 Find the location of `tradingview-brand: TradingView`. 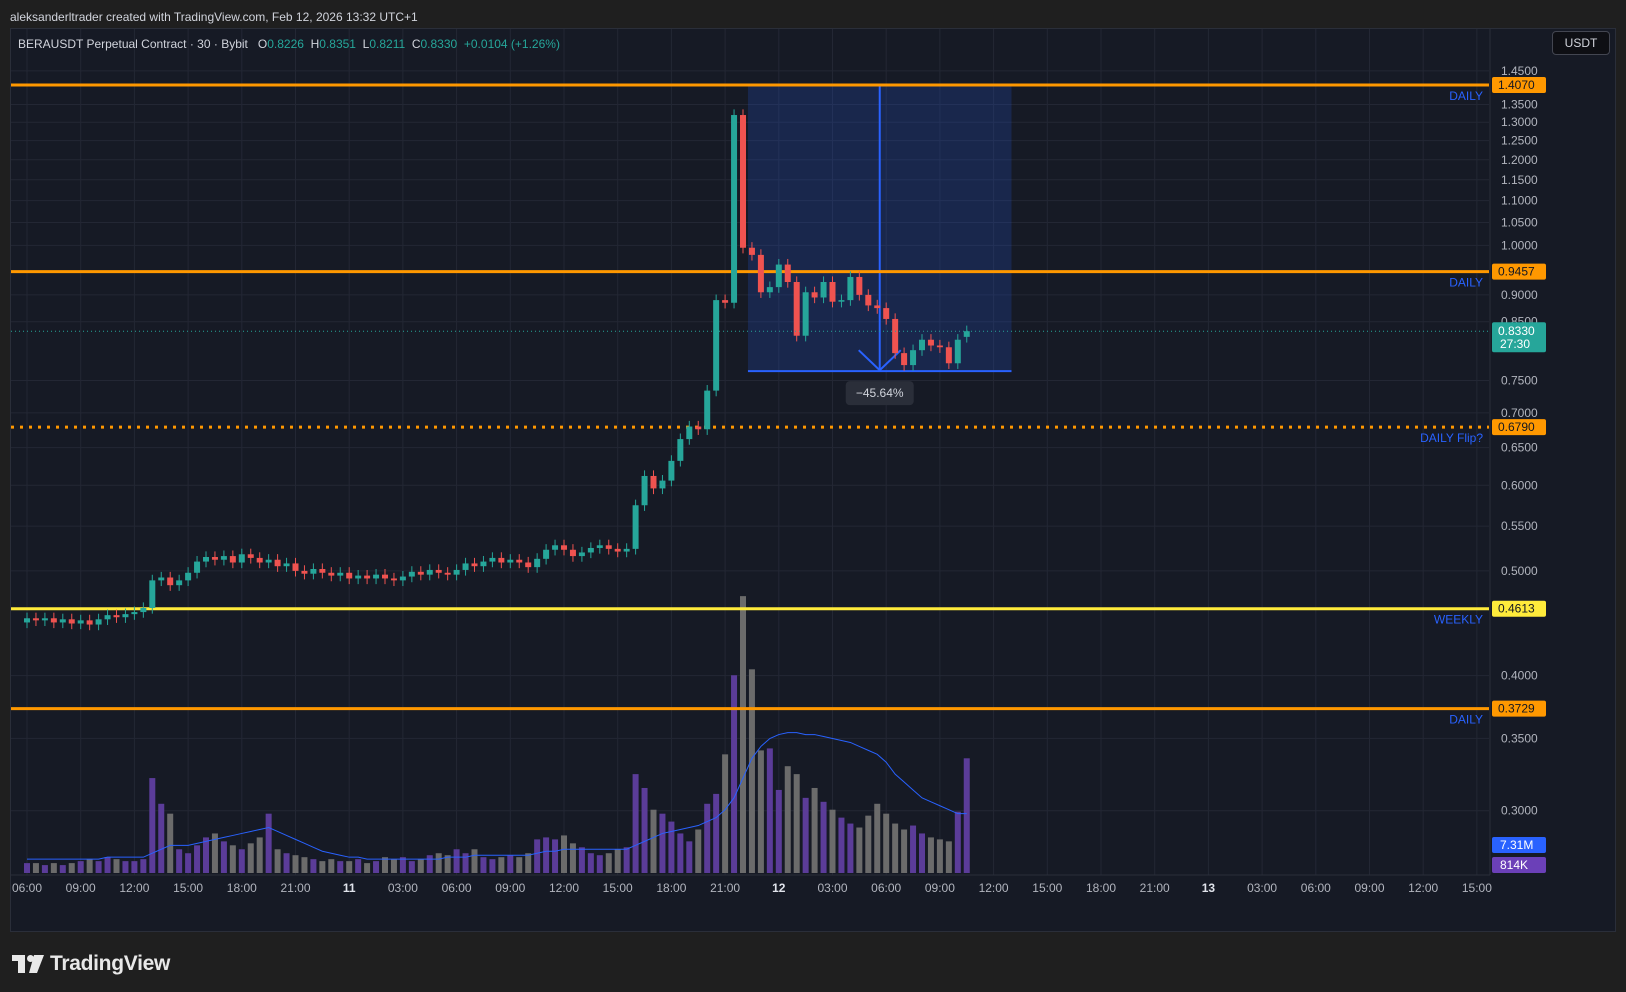

tradingview-brand: TradingView is located at coordinates (91, 964).